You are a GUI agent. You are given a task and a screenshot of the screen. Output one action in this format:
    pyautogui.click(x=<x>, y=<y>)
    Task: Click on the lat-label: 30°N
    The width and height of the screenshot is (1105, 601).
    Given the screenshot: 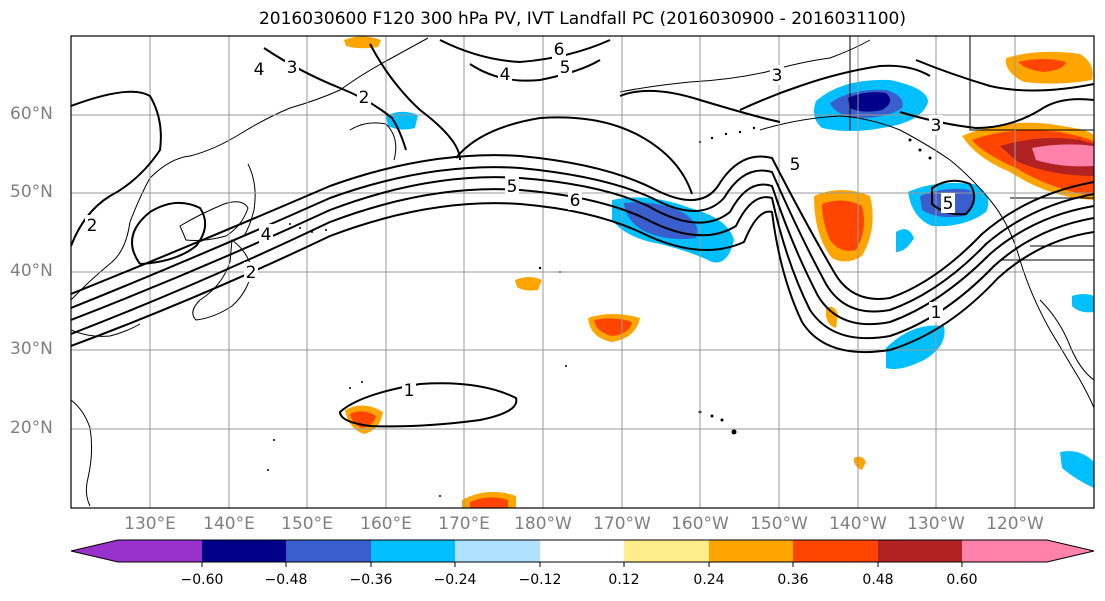 What is the action you would take?
    pyautogui.click(x=31, y=349)
    